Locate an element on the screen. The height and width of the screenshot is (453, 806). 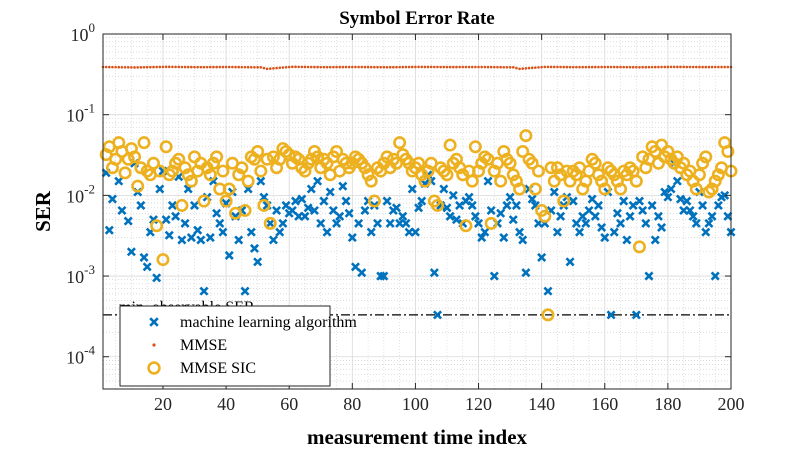
x-tick-label: 80 is located at coordinates (352, 404).